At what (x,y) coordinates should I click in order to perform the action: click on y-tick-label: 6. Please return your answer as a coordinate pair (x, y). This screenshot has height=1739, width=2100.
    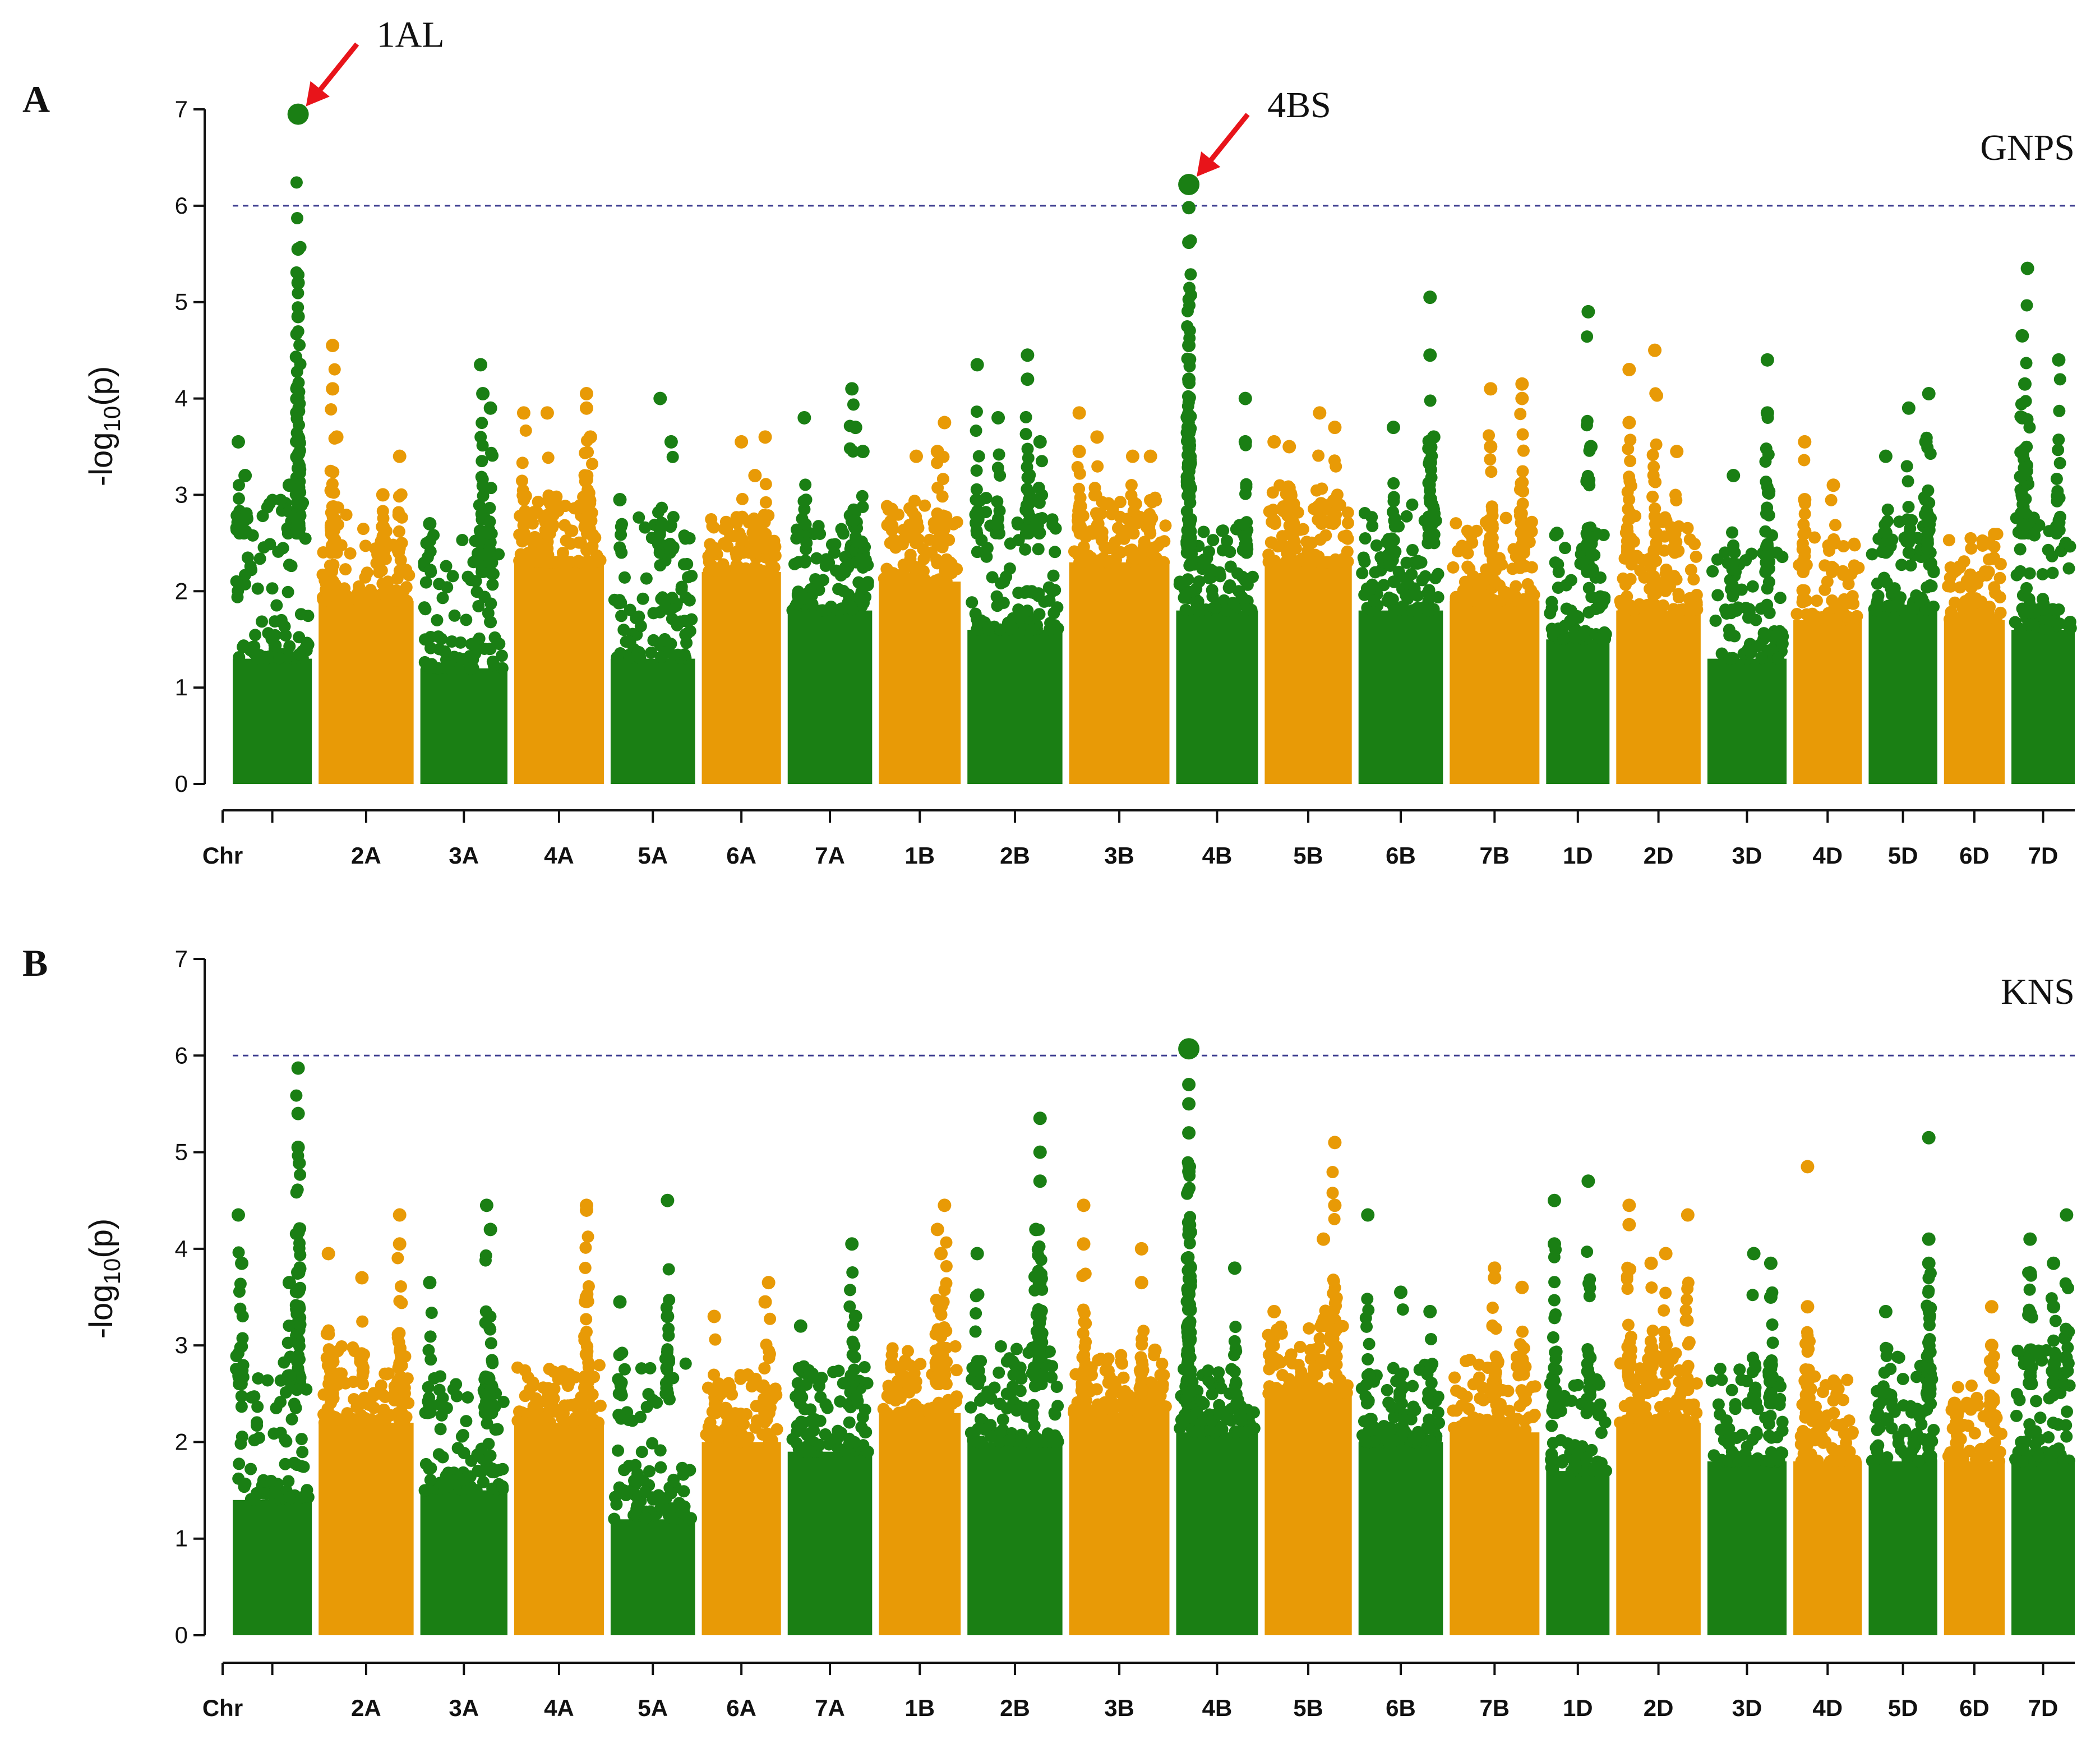
    Looking at the image, I should click on (181, 1055).